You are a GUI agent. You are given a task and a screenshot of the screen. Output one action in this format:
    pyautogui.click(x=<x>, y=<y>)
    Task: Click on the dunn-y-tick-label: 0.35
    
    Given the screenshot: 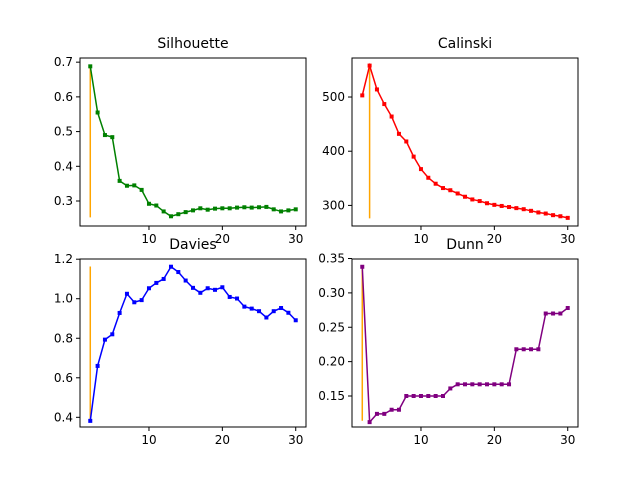 What is the action you would take?
    pyautogui.click(x=331, y=259)
    